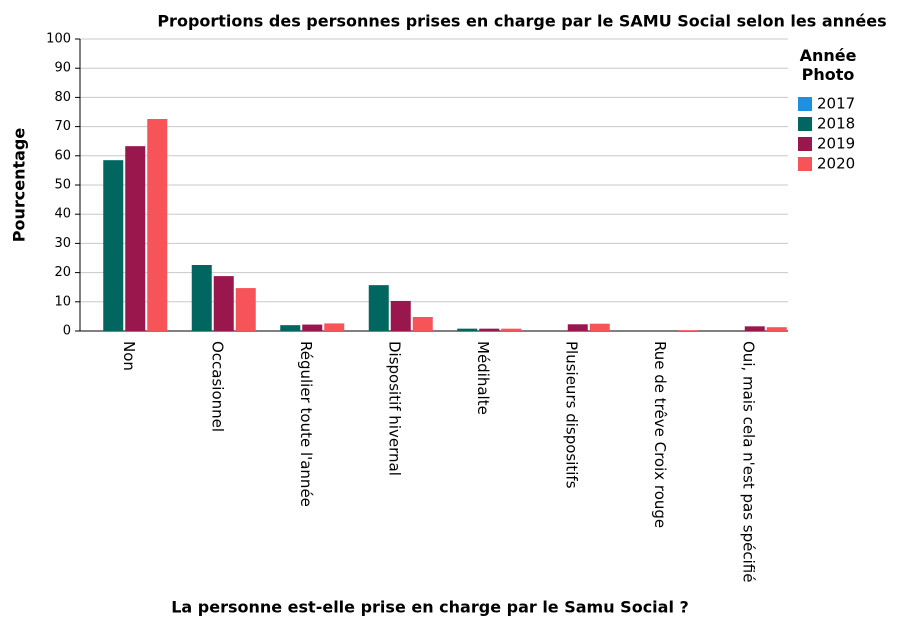 The width and height of the screenshot is (920, 623). I want to click on y-tick-label: 40, so click(62, 214).